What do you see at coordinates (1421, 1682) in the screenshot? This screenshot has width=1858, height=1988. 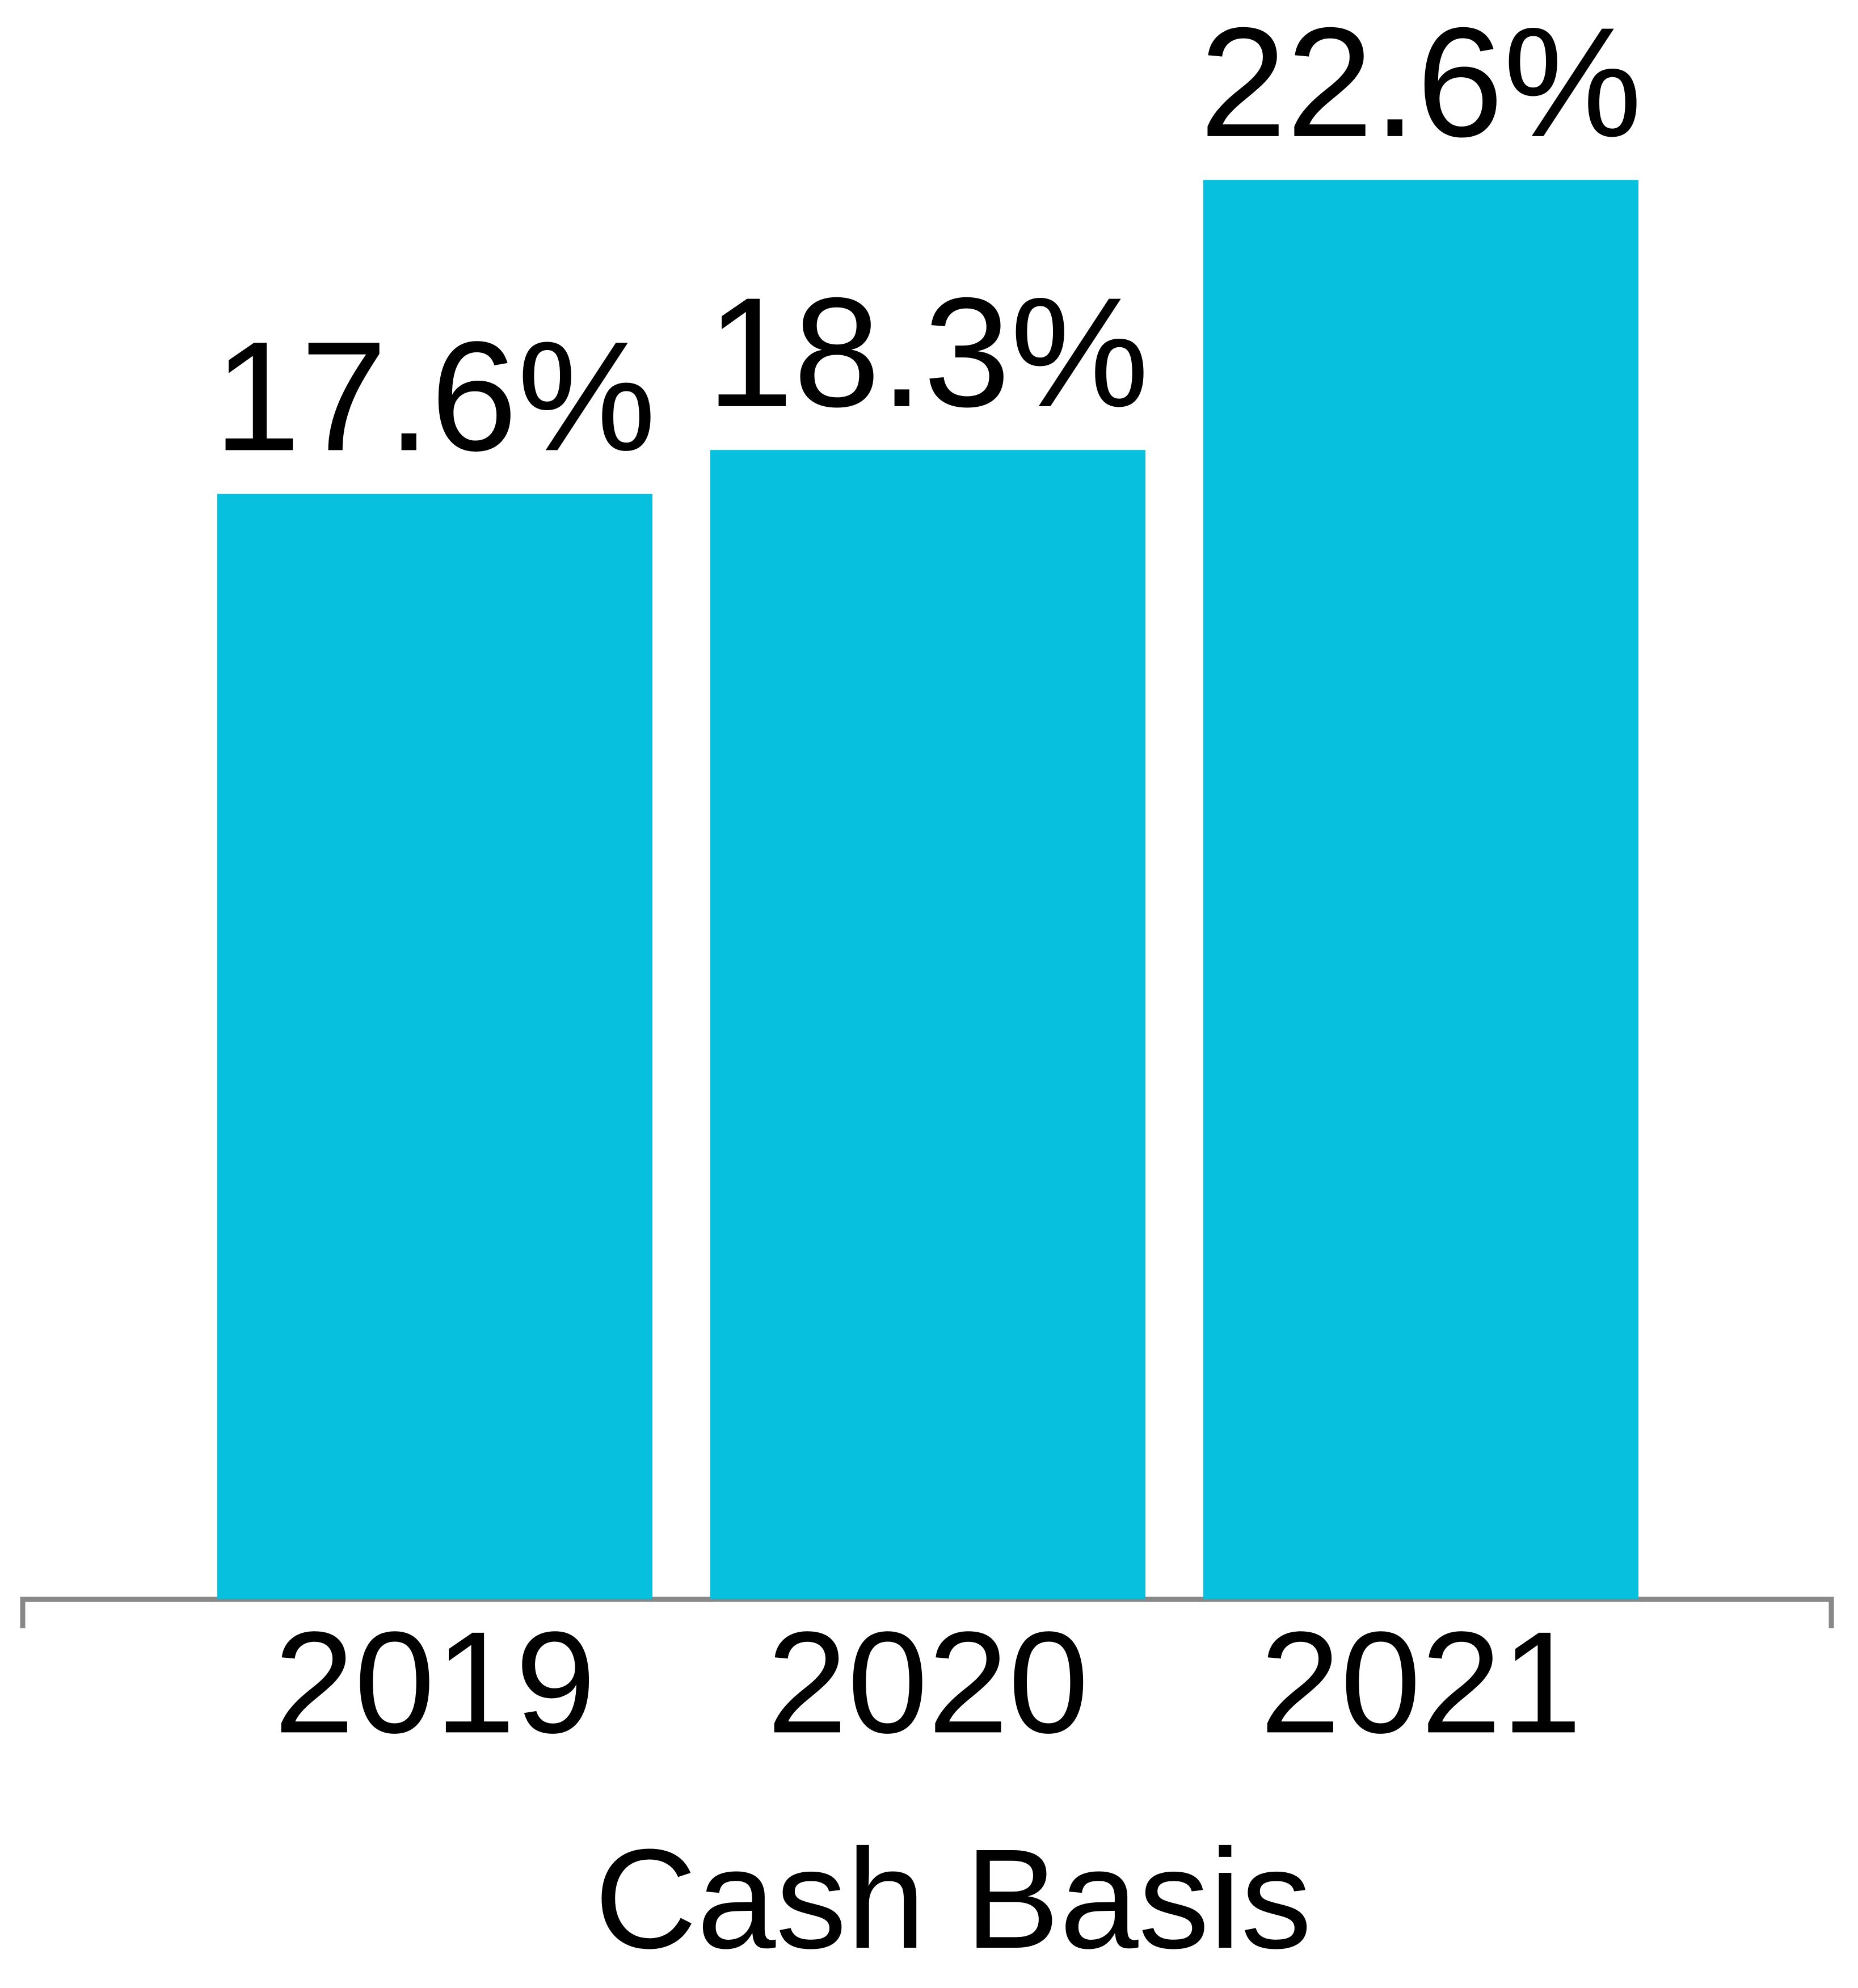 I see `x-tick-label: 2021` at bounding box center [1421, 1682].